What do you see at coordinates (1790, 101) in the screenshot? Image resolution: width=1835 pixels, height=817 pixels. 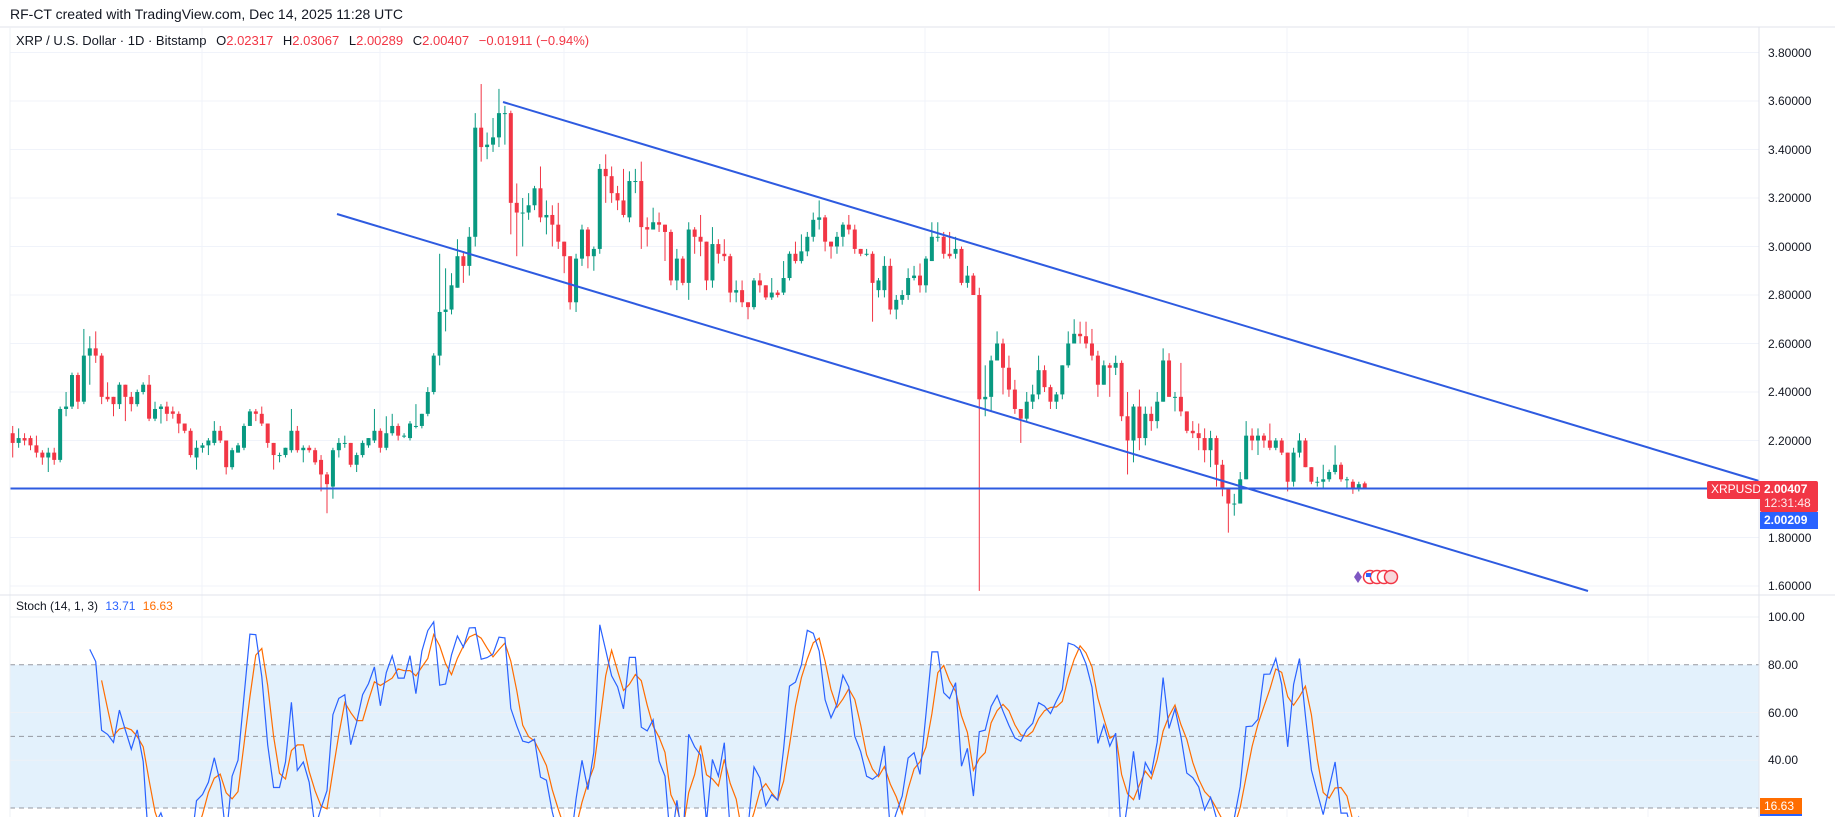 I see `price-tick-label: 3.60000` at bounding box center [1790, 101].